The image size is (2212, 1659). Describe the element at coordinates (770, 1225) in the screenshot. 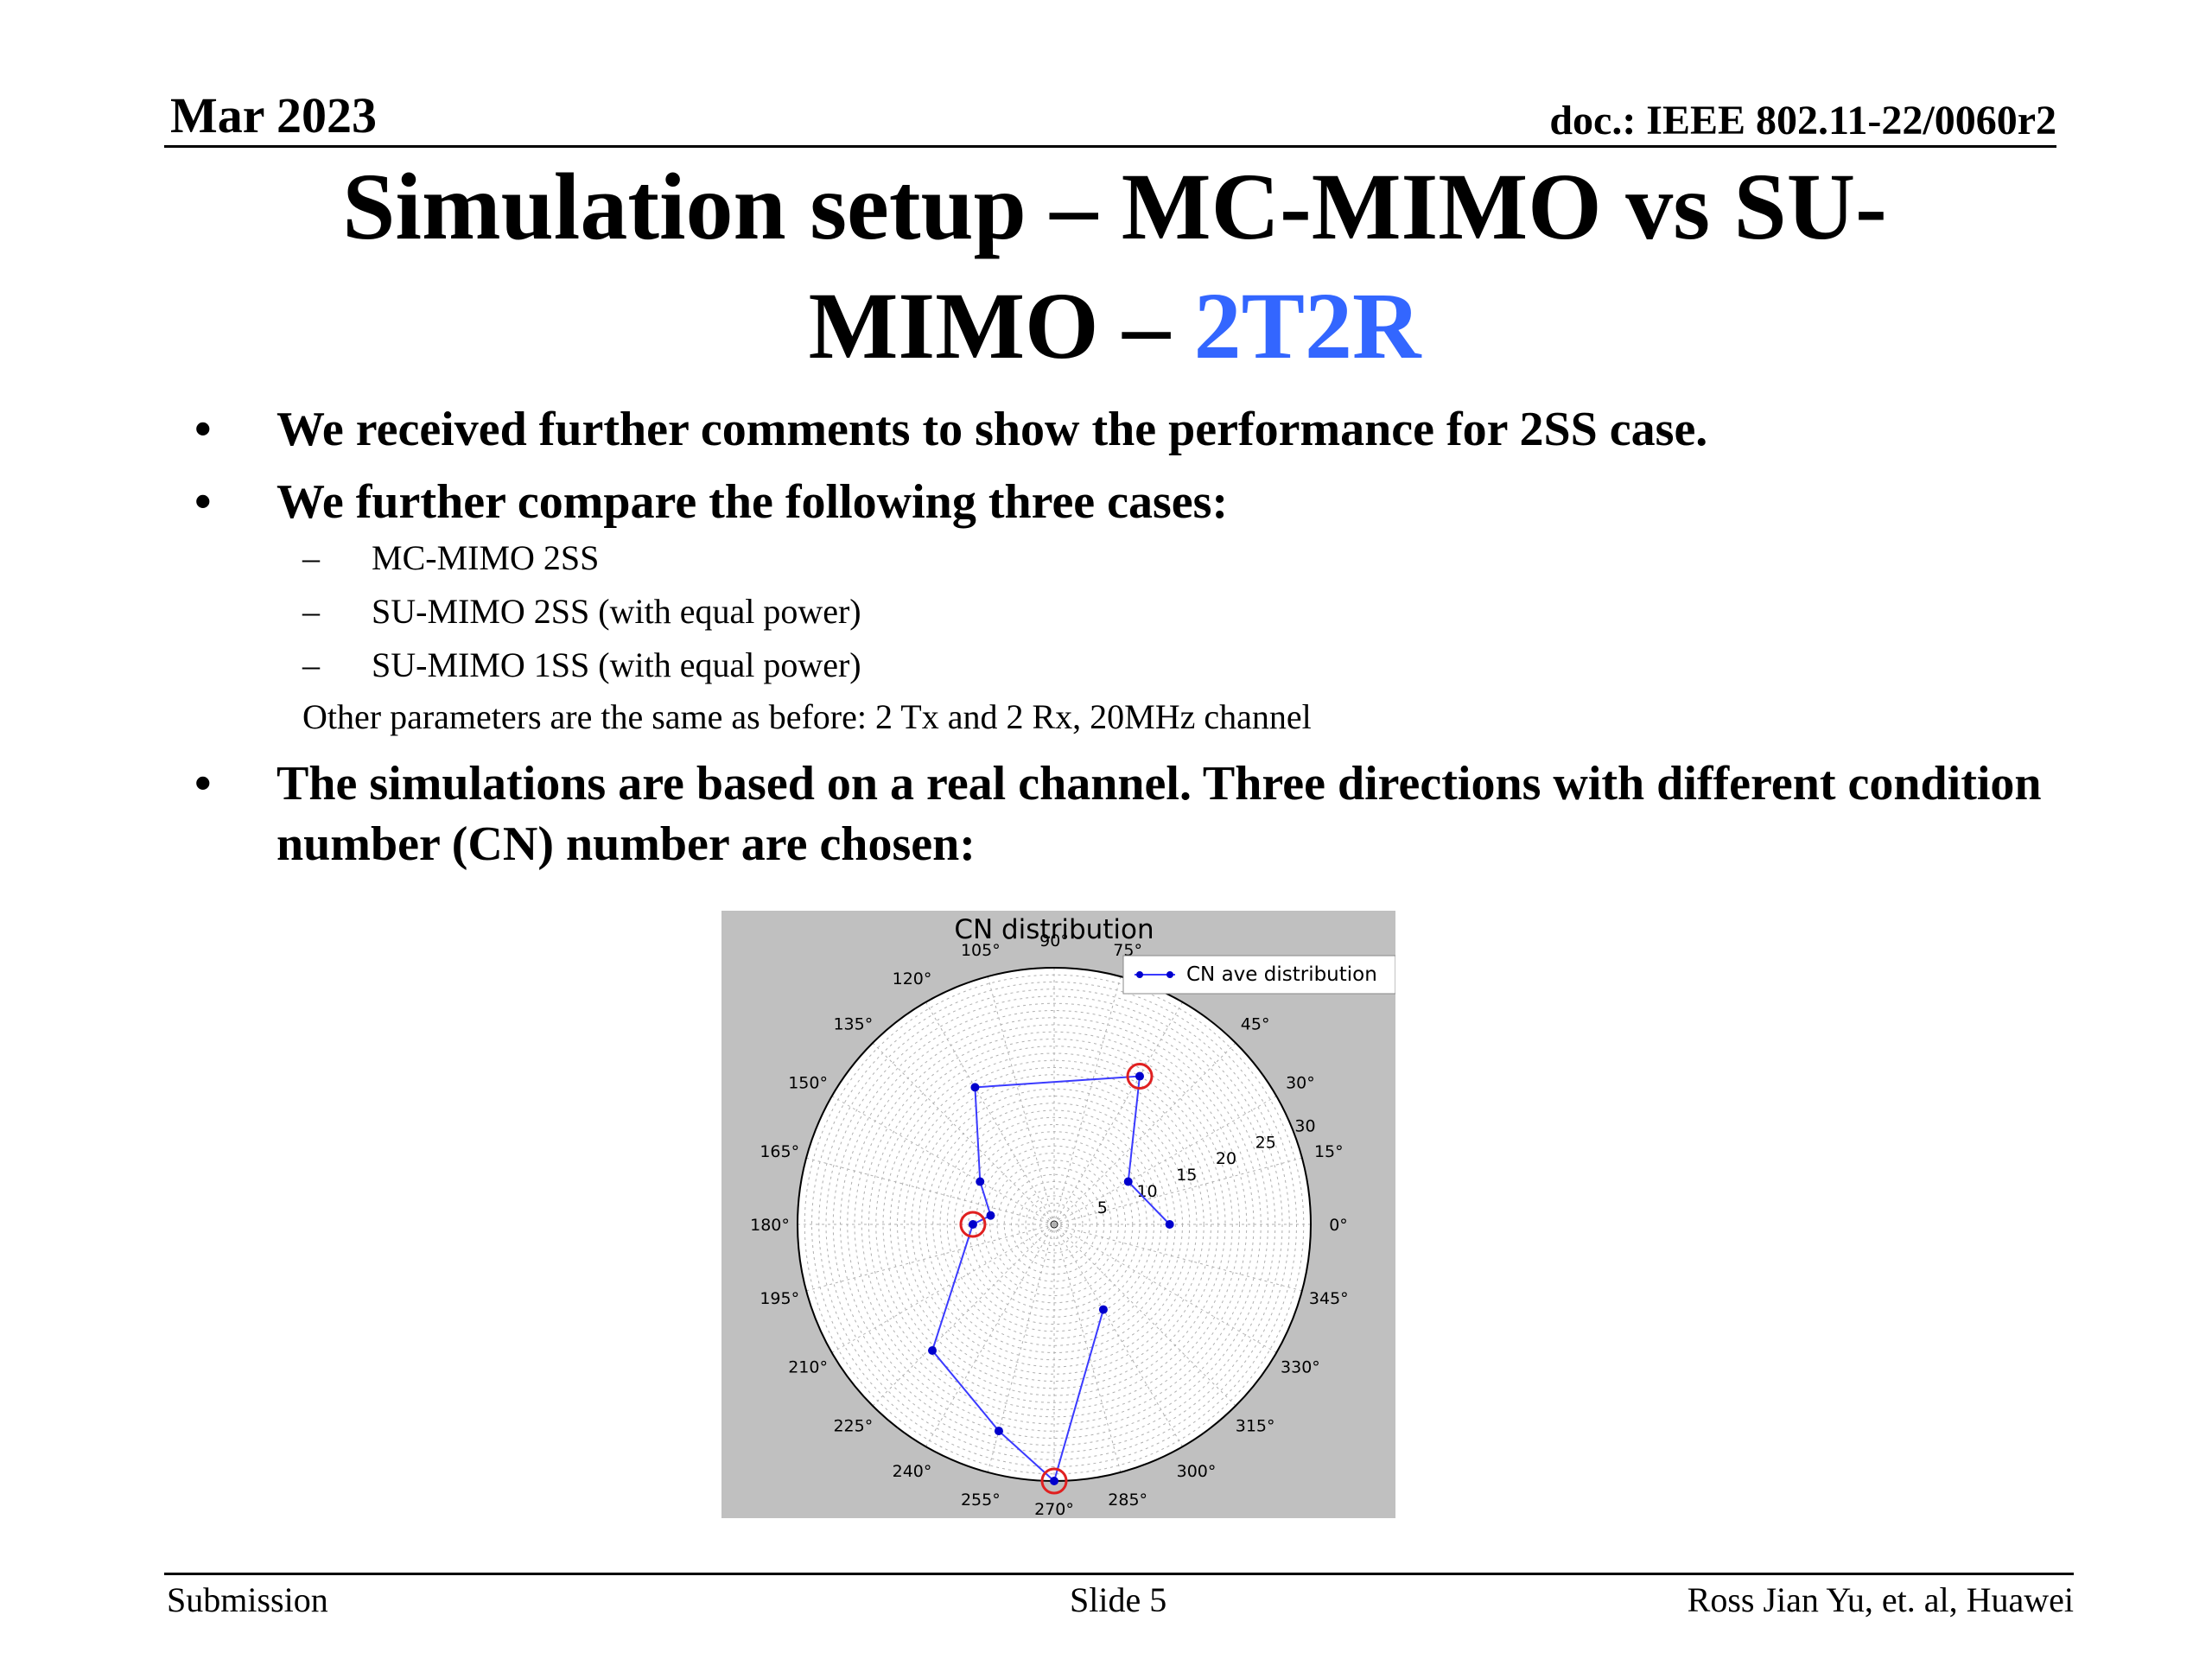

I see `theta-tick-label: 180°` at that location.